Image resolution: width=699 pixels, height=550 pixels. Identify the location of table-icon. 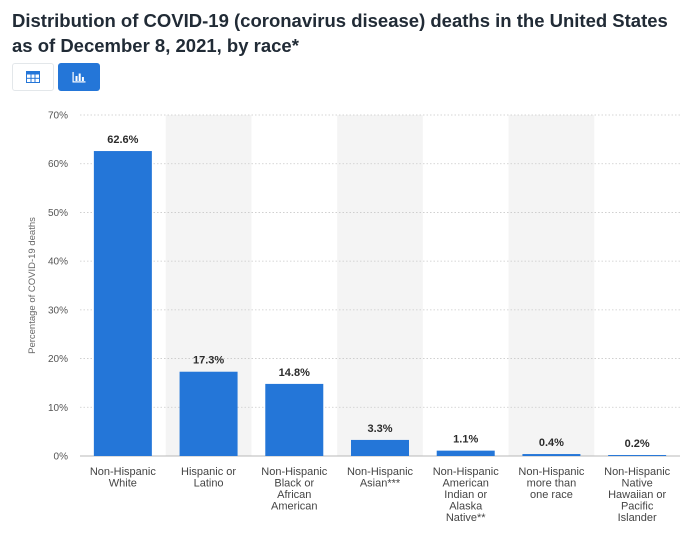
(33, 77).